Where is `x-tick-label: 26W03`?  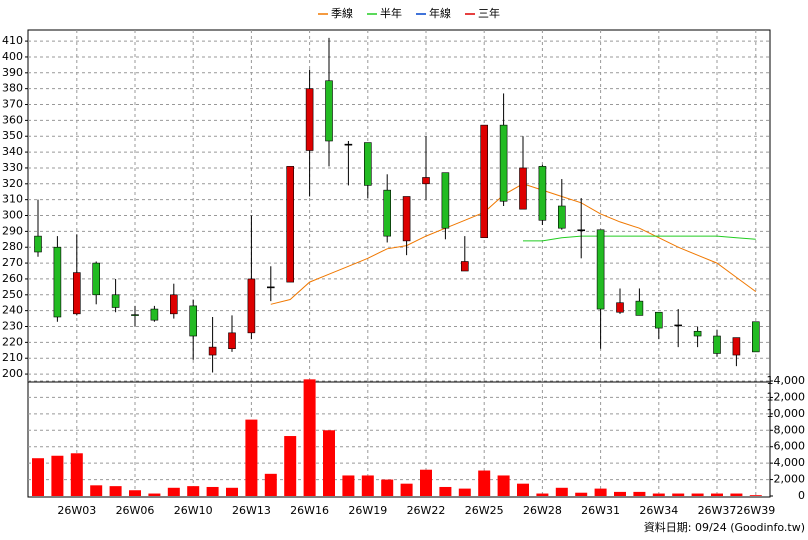 x-tick-label: 26W03 is located at coordinates (76, 510).